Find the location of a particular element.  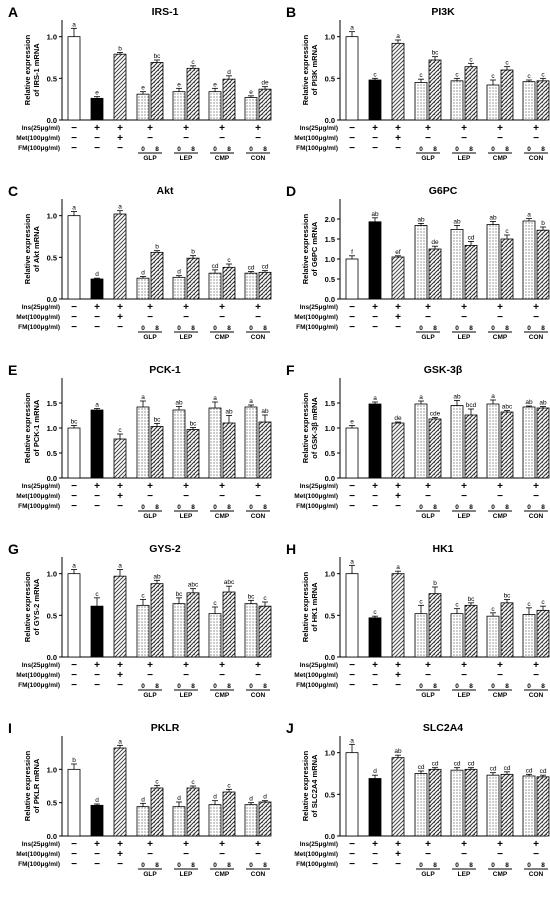

significance-letter: e is located at coordinates (215, 84).